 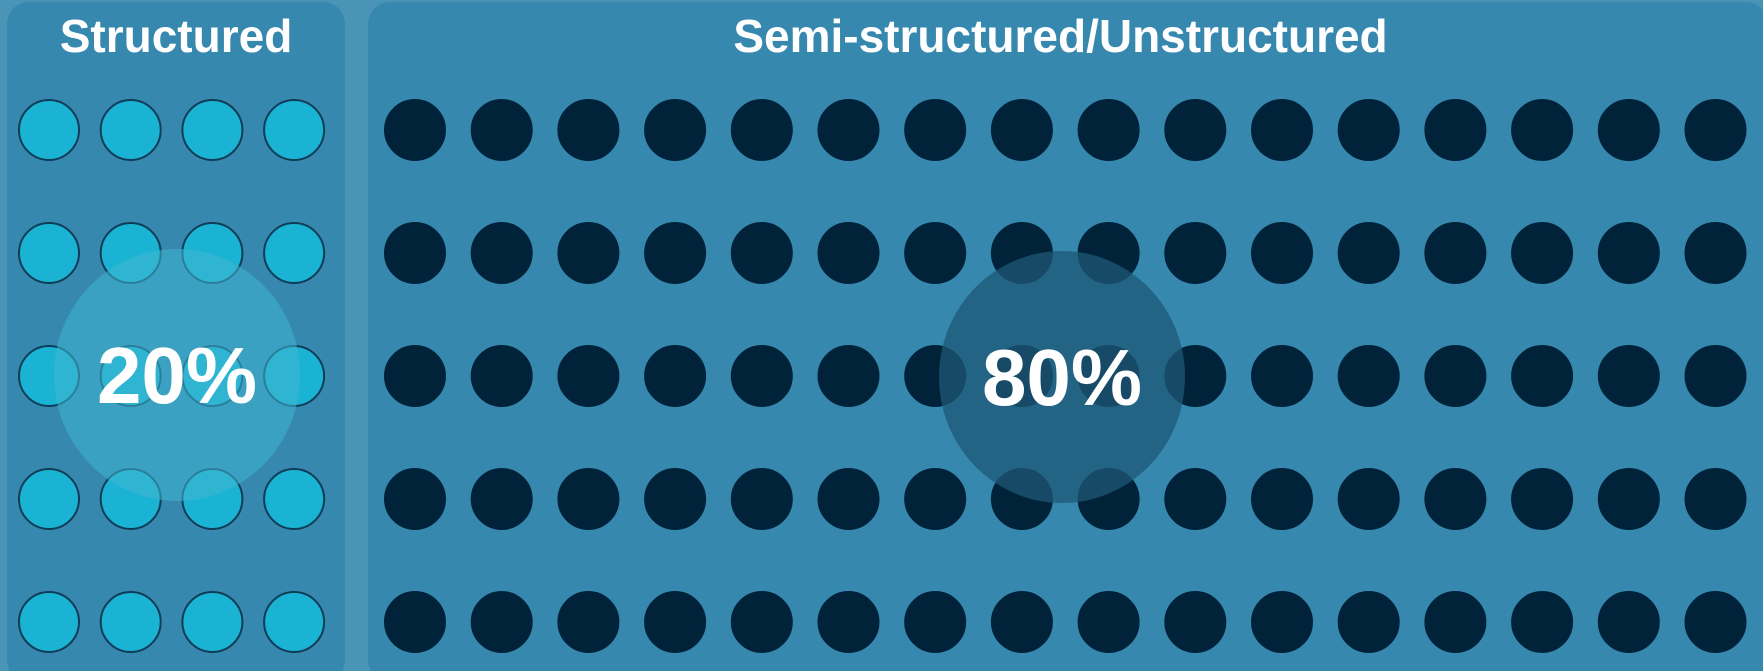 I want to click on structured-percent-label: 20%, so click(x=177, y=375).